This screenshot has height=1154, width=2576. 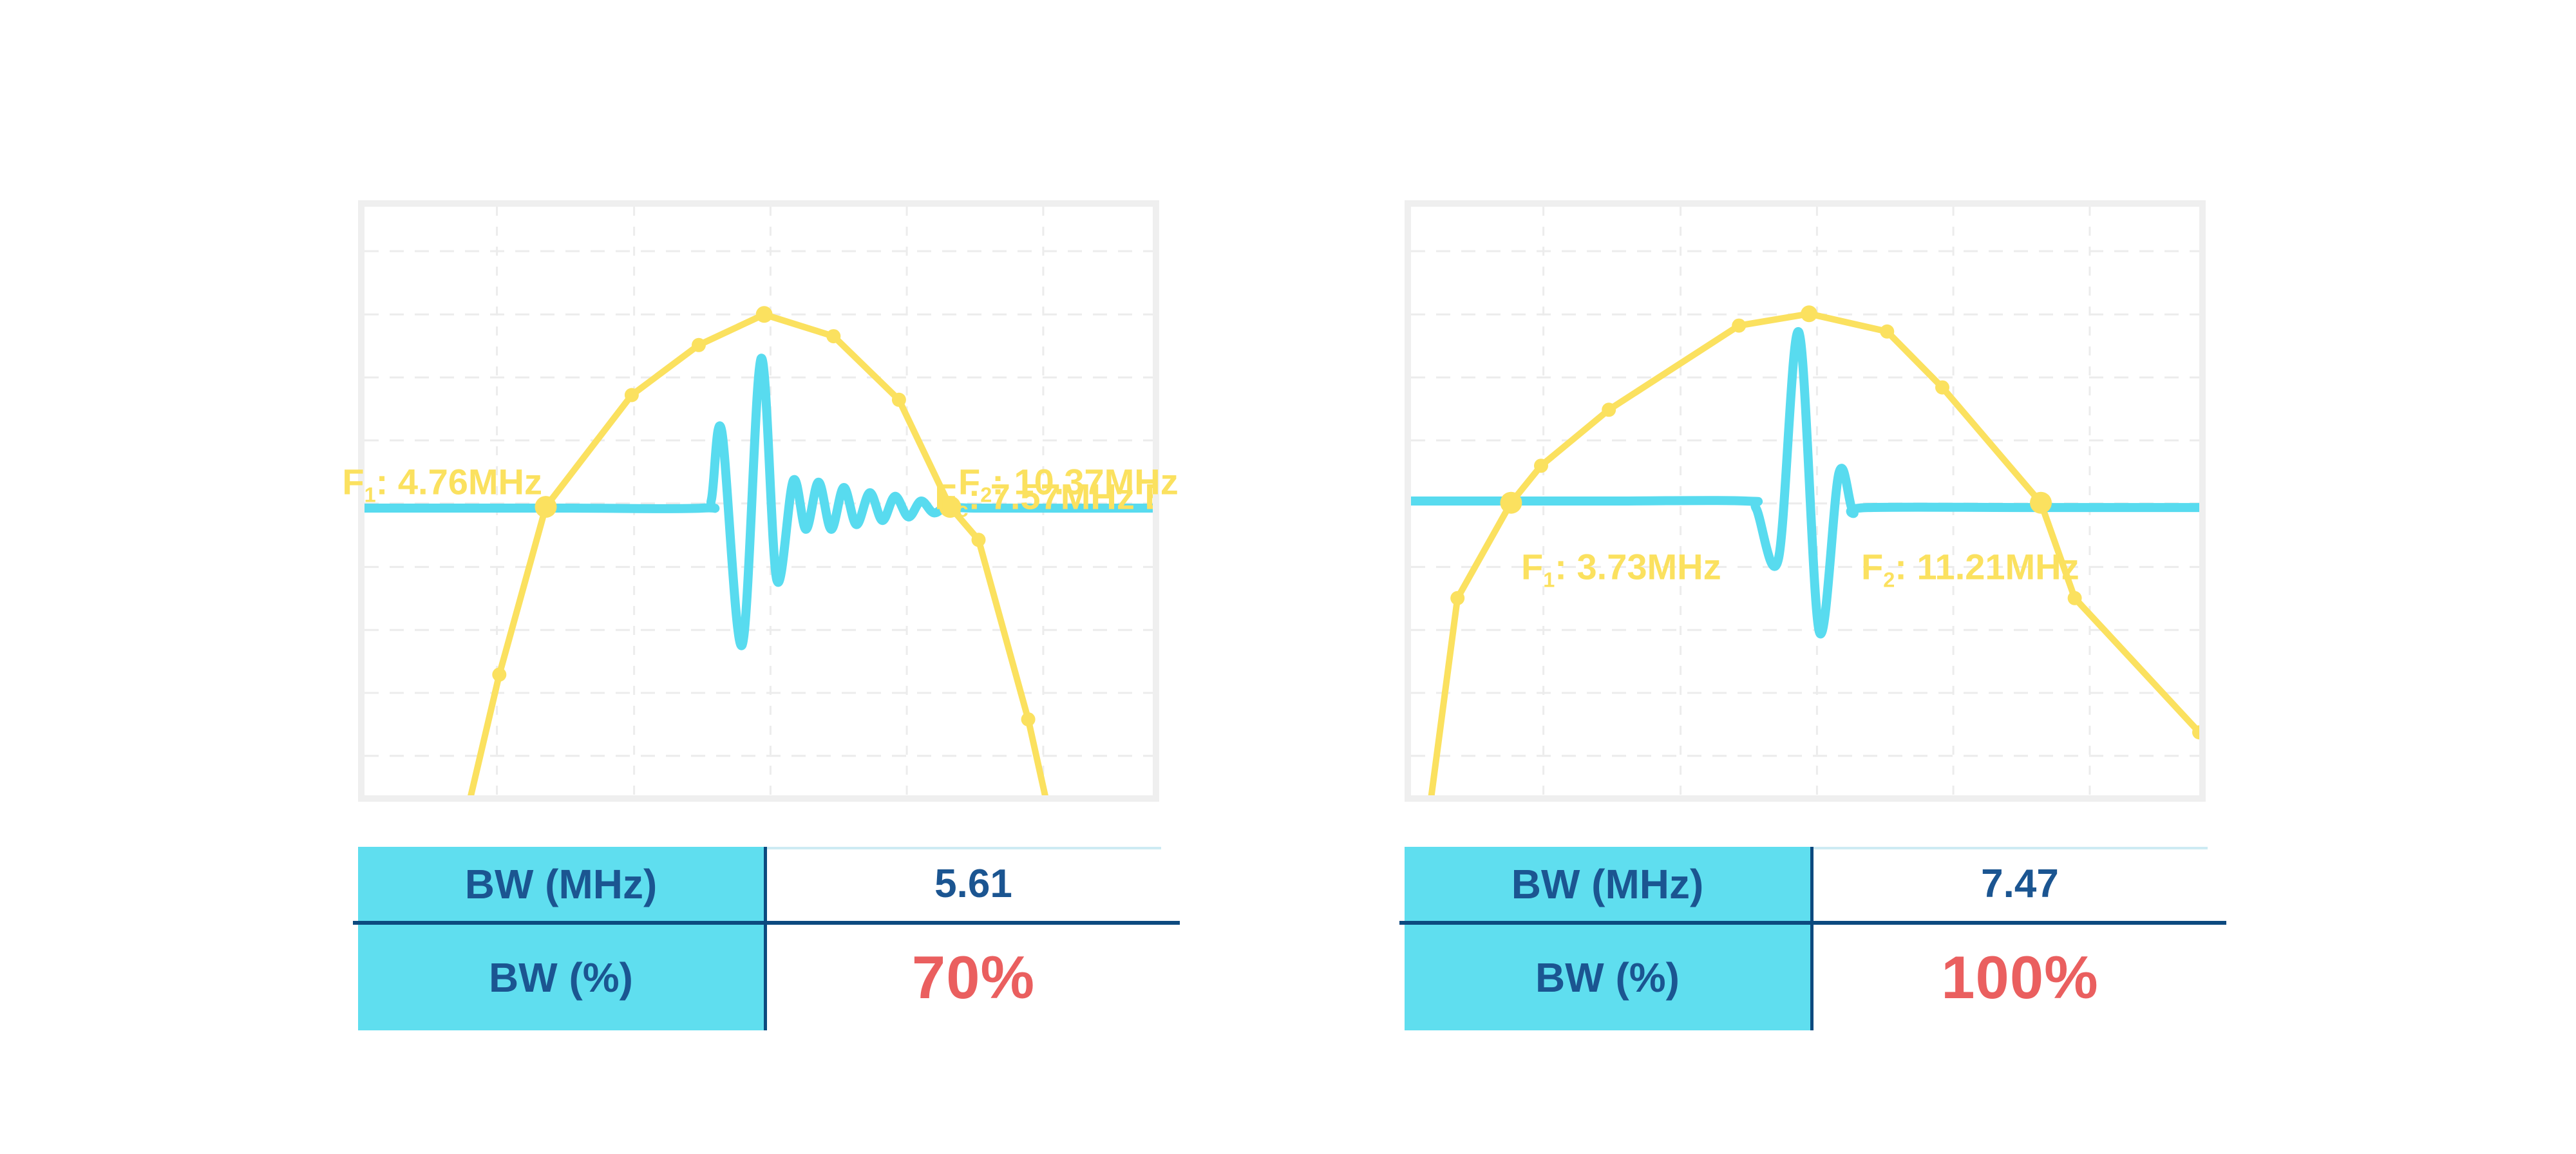 I want to click on bw-mhz-value-right: 7.47, so click(x=2020, y=884).